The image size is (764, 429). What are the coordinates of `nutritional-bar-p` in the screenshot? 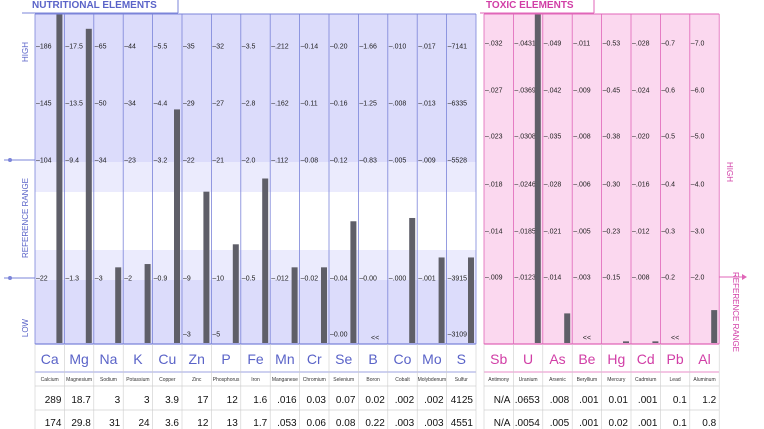 It's located at (235, 293).